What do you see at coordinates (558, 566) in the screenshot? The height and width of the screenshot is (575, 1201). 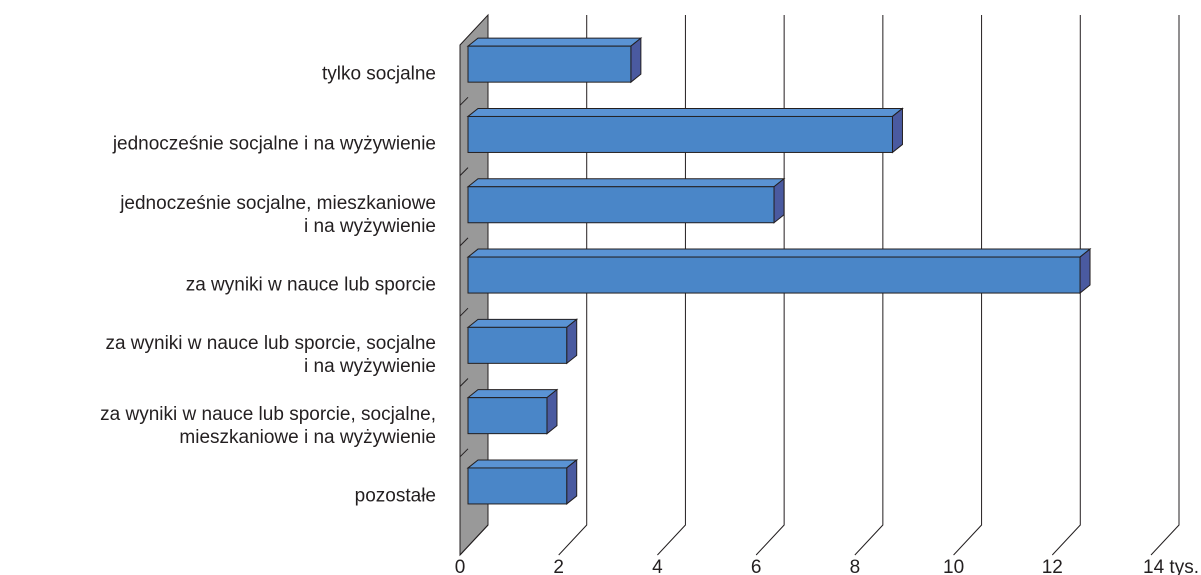 I see `x-tick-label: 2` at bounding box center [558, 566].